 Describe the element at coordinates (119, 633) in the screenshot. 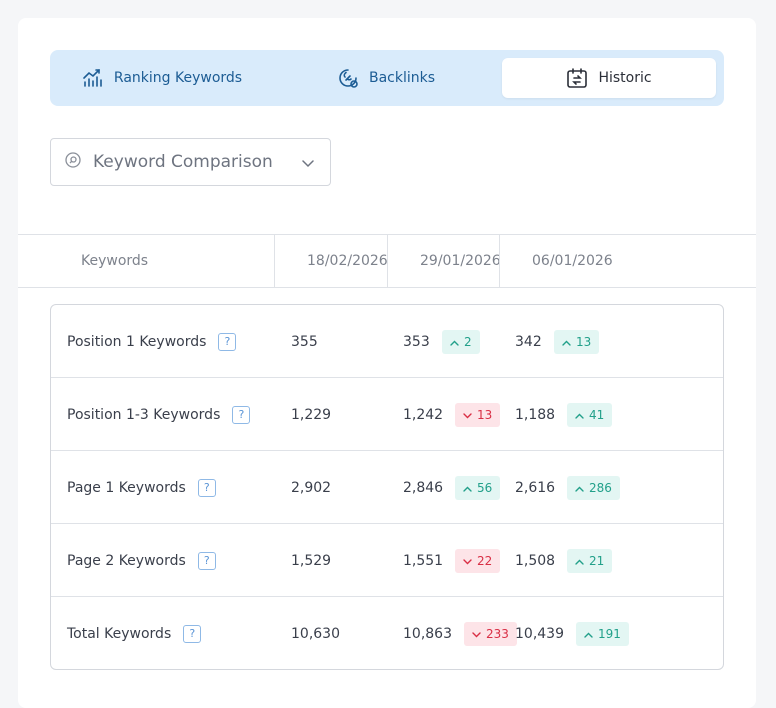

I see `row-label: Total Keywords` at that location.